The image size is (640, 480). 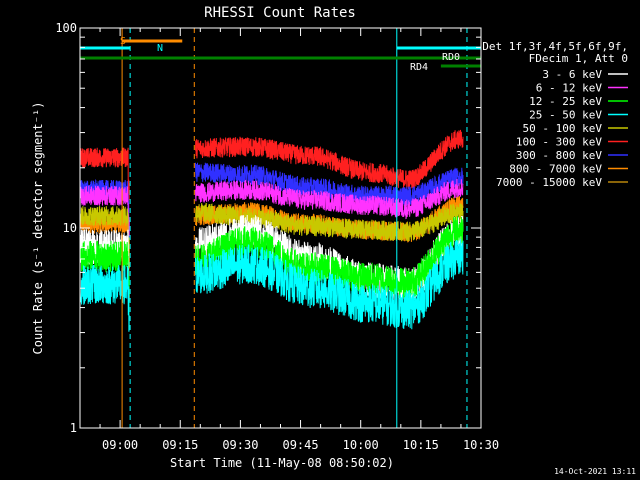 I want to click on x-tick-label: 10:00, so click(x=361, y=445).